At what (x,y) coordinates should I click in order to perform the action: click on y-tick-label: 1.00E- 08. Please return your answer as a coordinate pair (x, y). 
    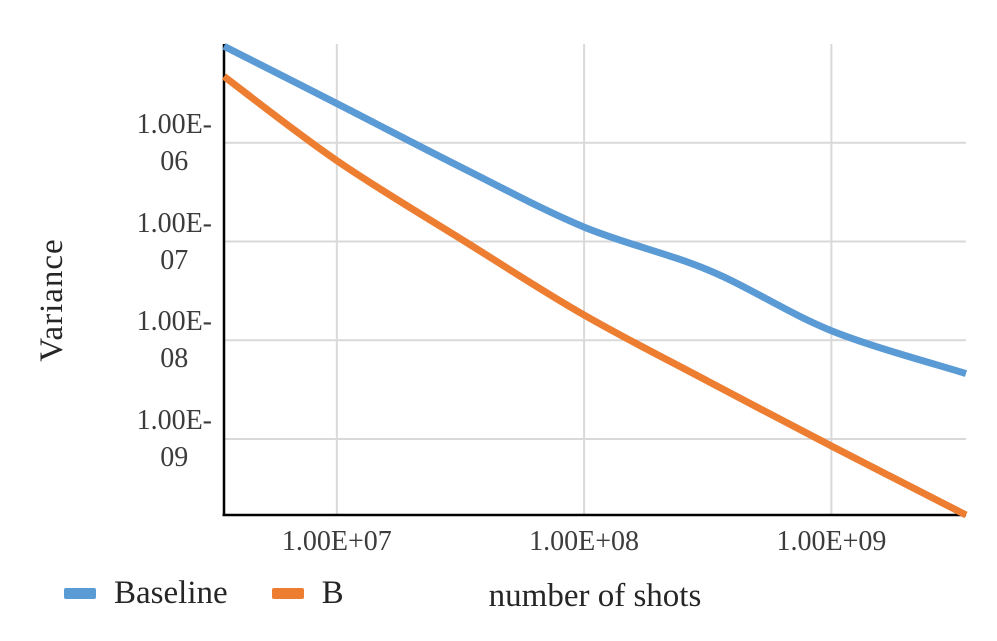
    Looking at the image, I should click on (174, 340).